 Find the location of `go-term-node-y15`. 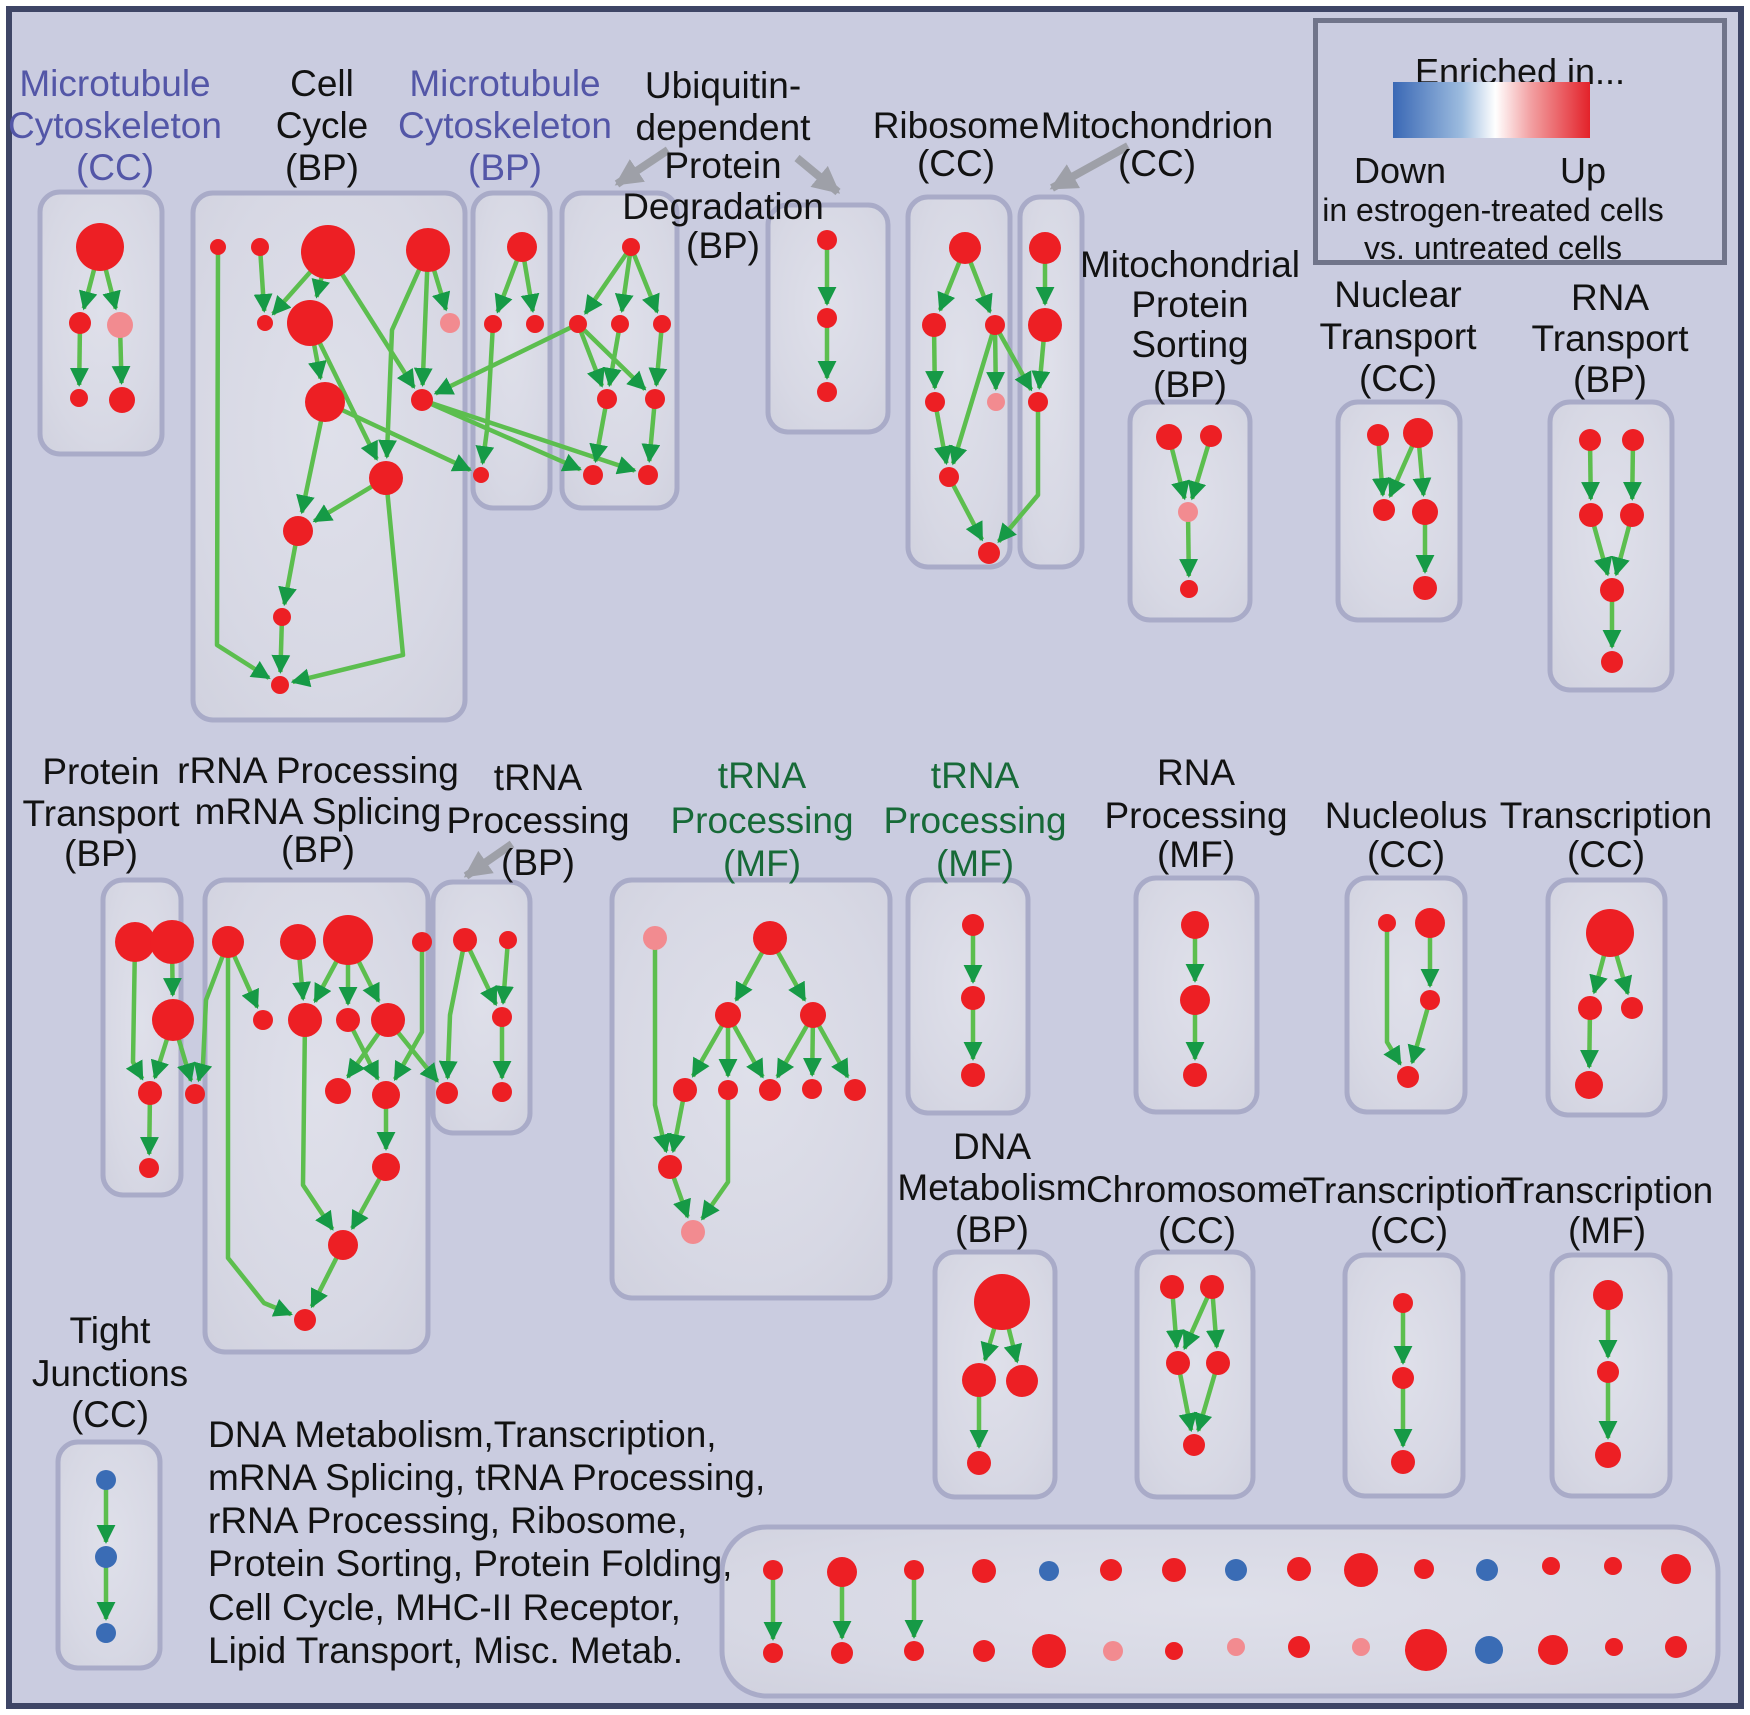

go-term-node-y15 is located at coordinates (1676, 1647).